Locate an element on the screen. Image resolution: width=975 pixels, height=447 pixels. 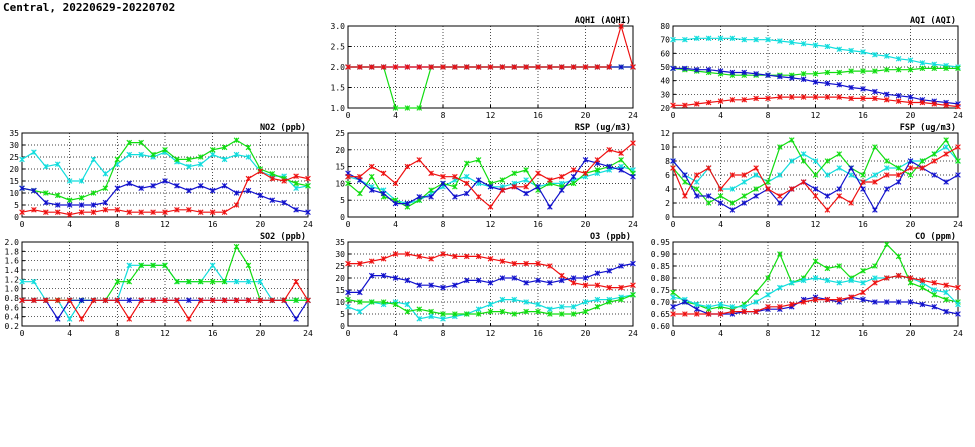
o3-point-cyan is located at coordinates (538, 304).